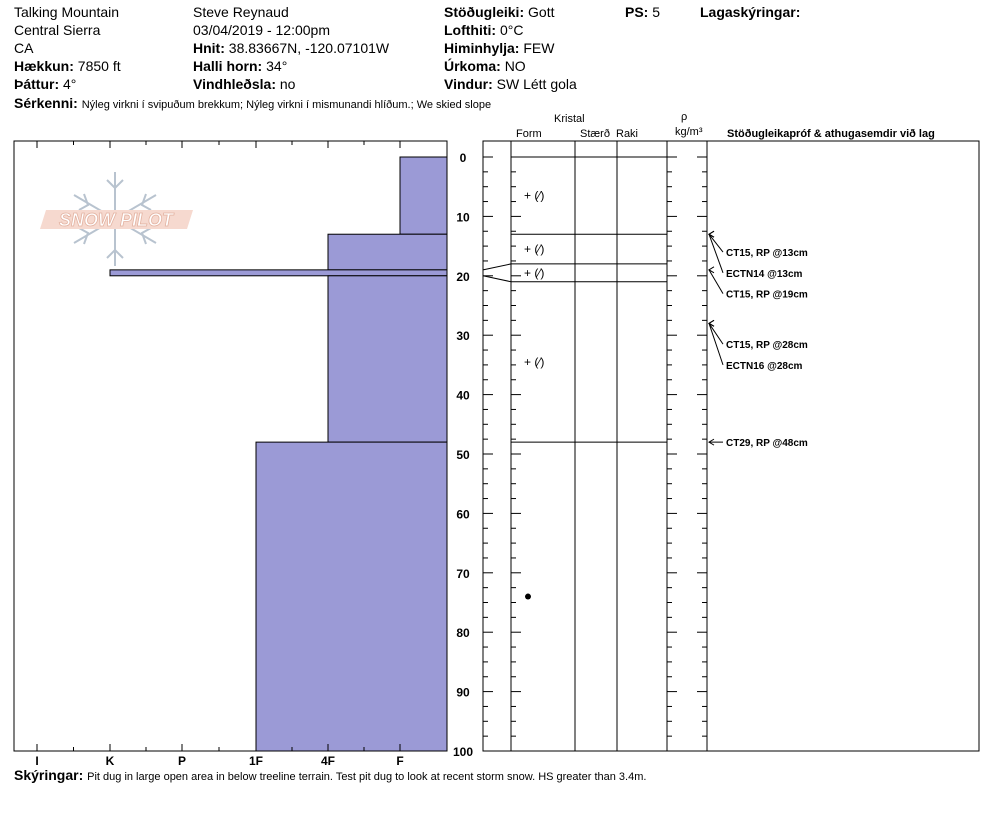 The image size is (994, 840). I want to click on wind-loading: Vindhleðsla: no, so click(244, 84).